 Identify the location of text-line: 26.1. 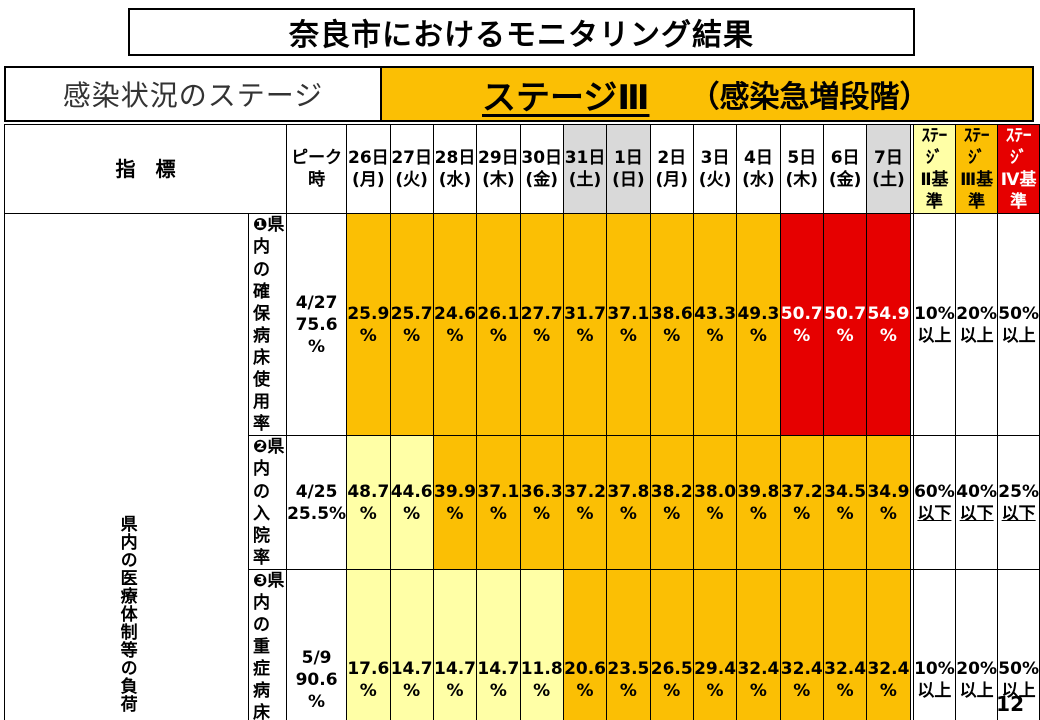
(498, 313).